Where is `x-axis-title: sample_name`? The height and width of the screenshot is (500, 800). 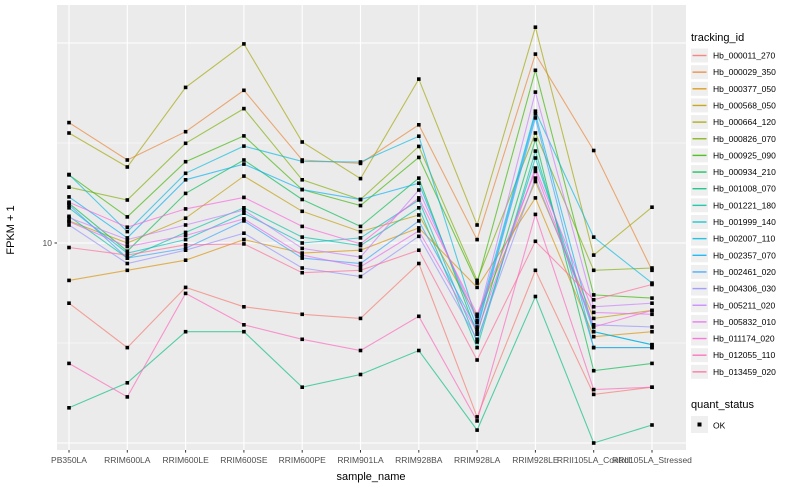 x-axis-title: sample_name is located at coordinates (370, 477).